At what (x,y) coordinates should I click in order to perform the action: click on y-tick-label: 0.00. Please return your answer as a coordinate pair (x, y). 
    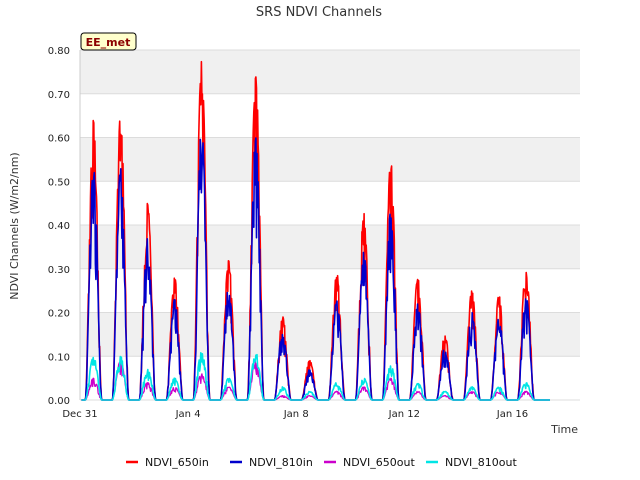
    Looking at the image, I should click on (59, 401).